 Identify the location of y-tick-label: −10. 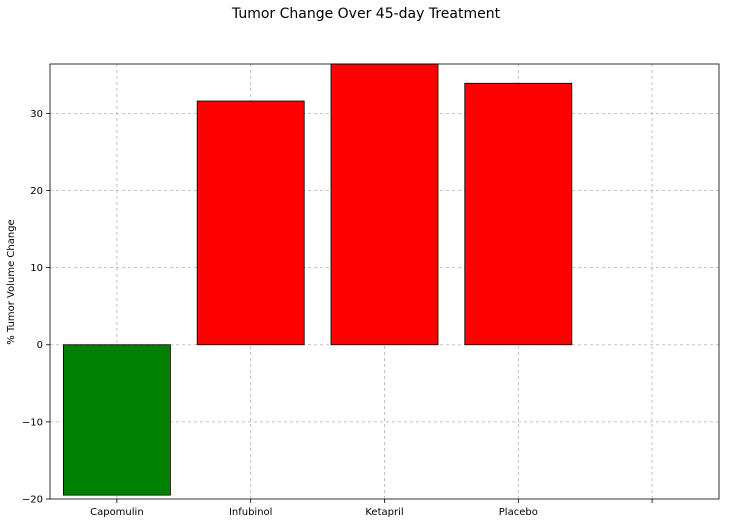
(32, 422).